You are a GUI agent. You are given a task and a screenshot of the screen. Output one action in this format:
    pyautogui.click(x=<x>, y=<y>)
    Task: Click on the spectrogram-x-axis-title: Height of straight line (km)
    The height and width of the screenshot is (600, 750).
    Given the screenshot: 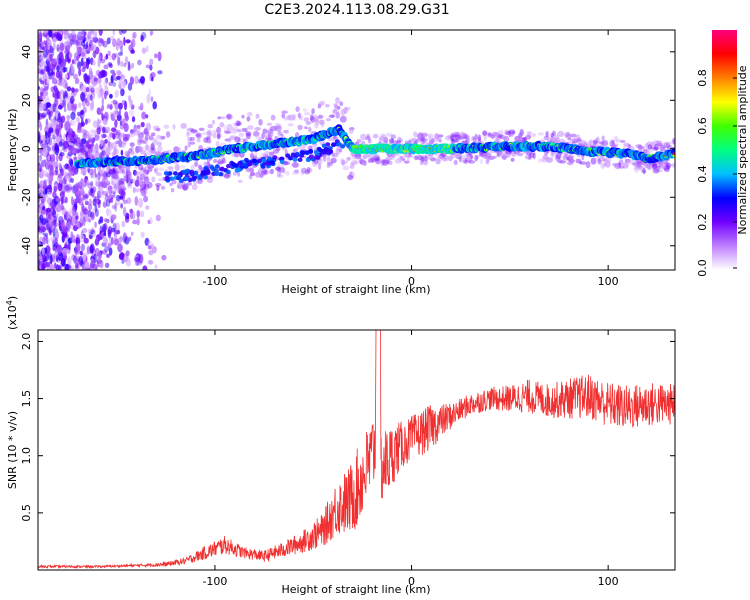 What is the action you would take?
    pyautogui.click(x=355, y=289)
    